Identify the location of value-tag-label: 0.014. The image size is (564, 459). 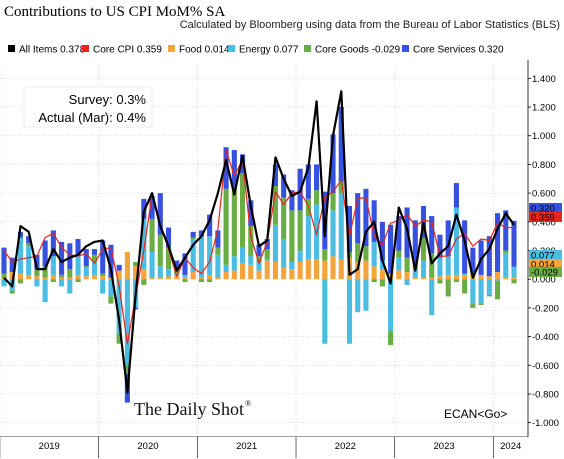
(543, 265).